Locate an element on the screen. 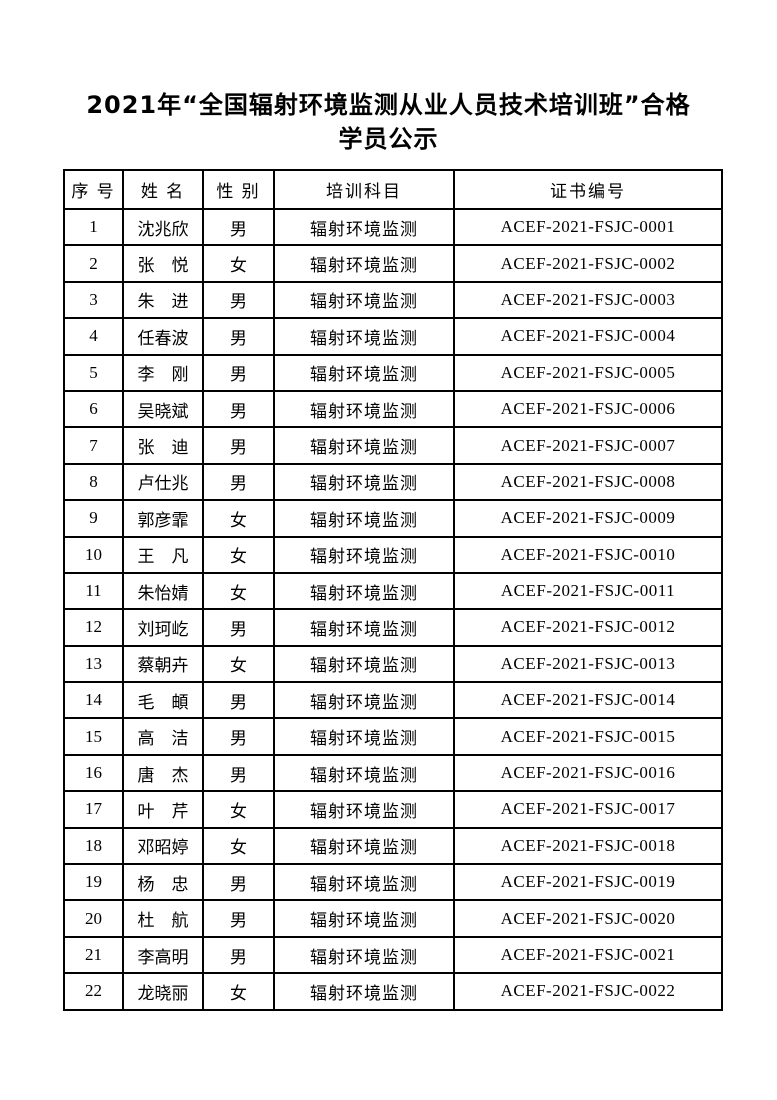 The image size is (777, 1100). column-header-cert: 证书编号 is located at coordinates (588, 189).